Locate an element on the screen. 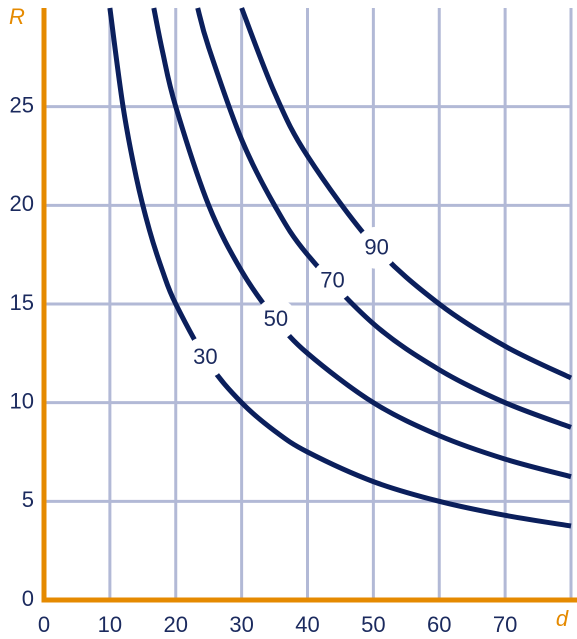 This screenshot has width=577, height=639. x-tick-label: 30 is located at coordinates (241, 624).